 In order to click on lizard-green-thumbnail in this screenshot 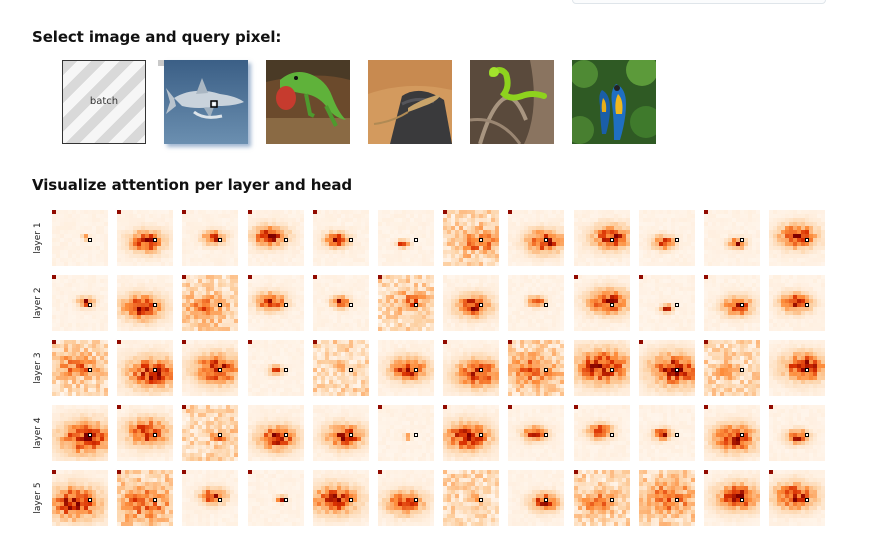, I will do `click(308, 102)`.